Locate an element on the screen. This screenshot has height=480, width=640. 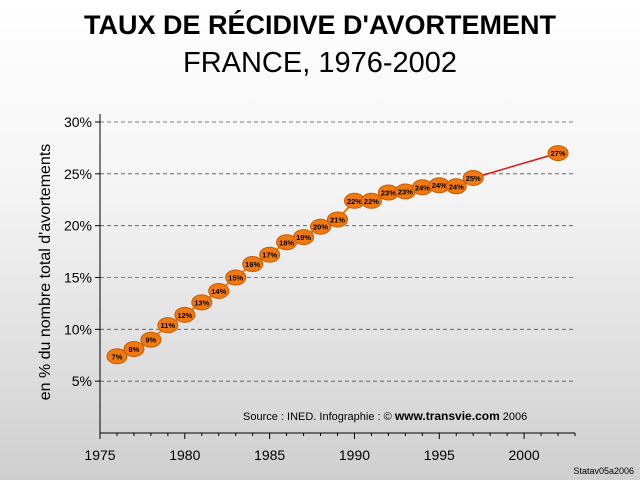
copyright-symbol: © is located at coordinates (388, 417).